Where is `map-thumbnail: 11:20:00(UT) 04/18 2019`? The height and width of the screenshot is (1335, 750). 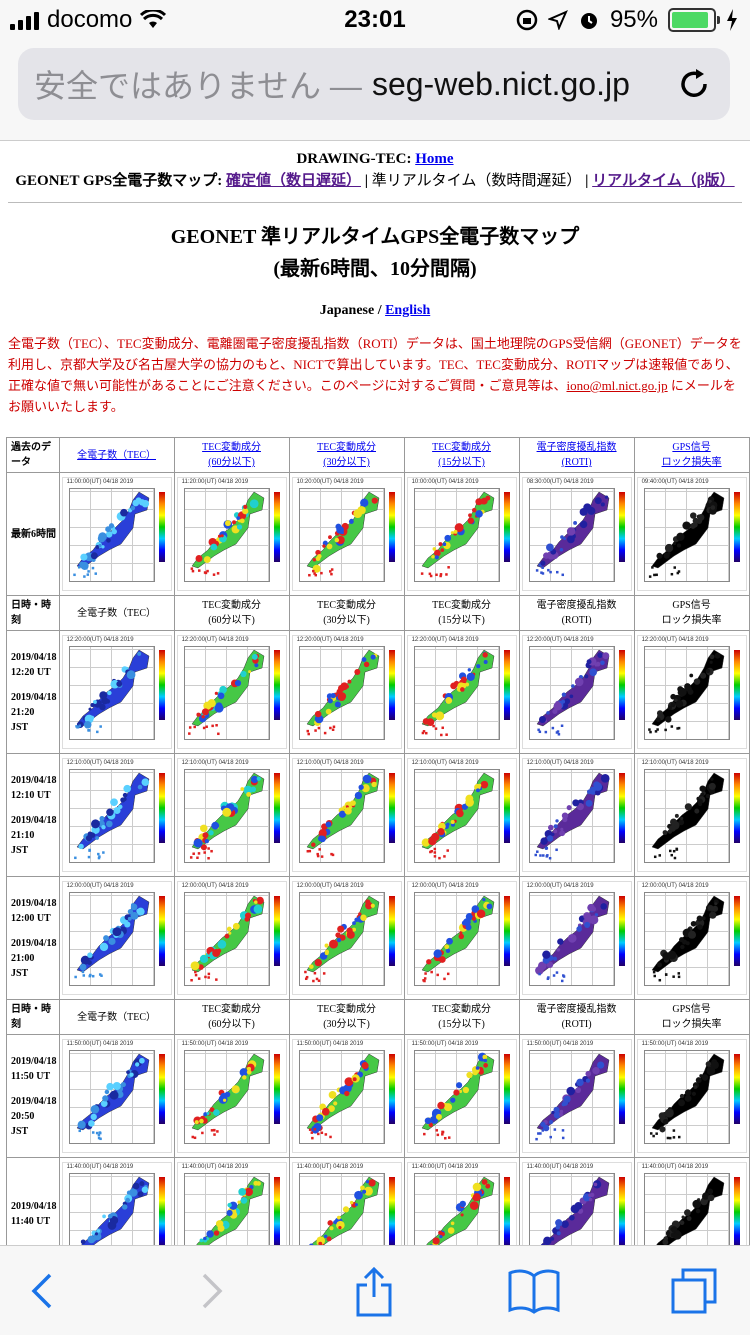 map-thumbnail: 11:20:00(UT) 04/18 2019 is located at coordinates (231, 534).